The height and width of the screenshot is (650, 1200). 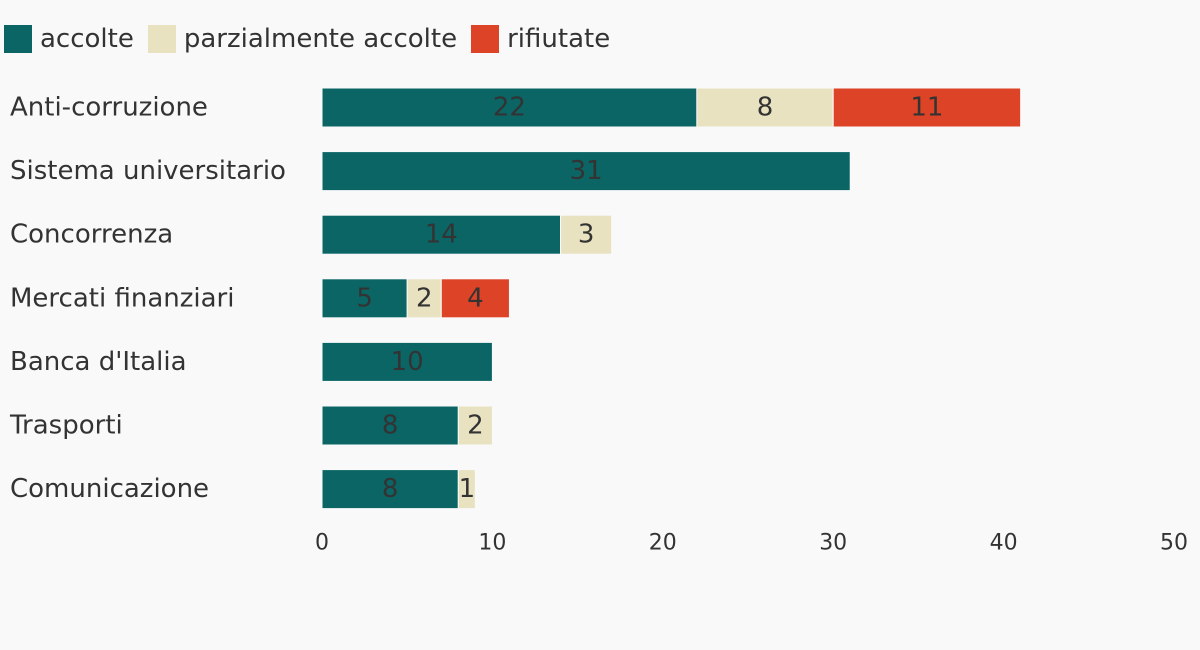 I want to click on data-label-comunicazione-accolte: 8, so click(x=390, y=489).